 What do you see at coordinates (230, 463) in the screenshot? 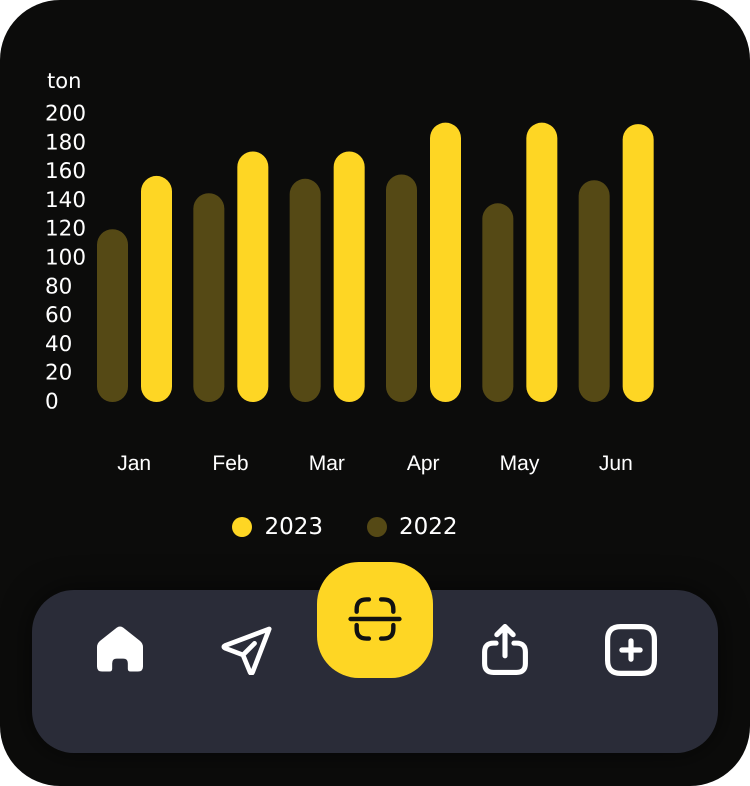
I see `x-tick-label: Feb` at bounding box center [230, 463].